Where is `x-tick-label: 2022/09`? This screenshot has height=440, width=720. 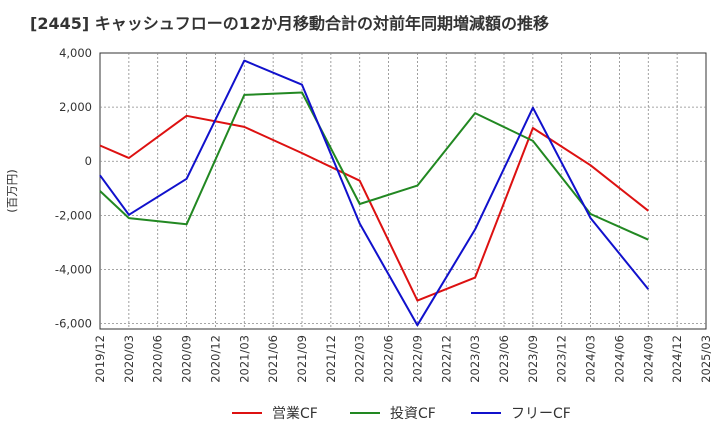 x-tick-label: 2022/09 is located at coordinates (417, 359).